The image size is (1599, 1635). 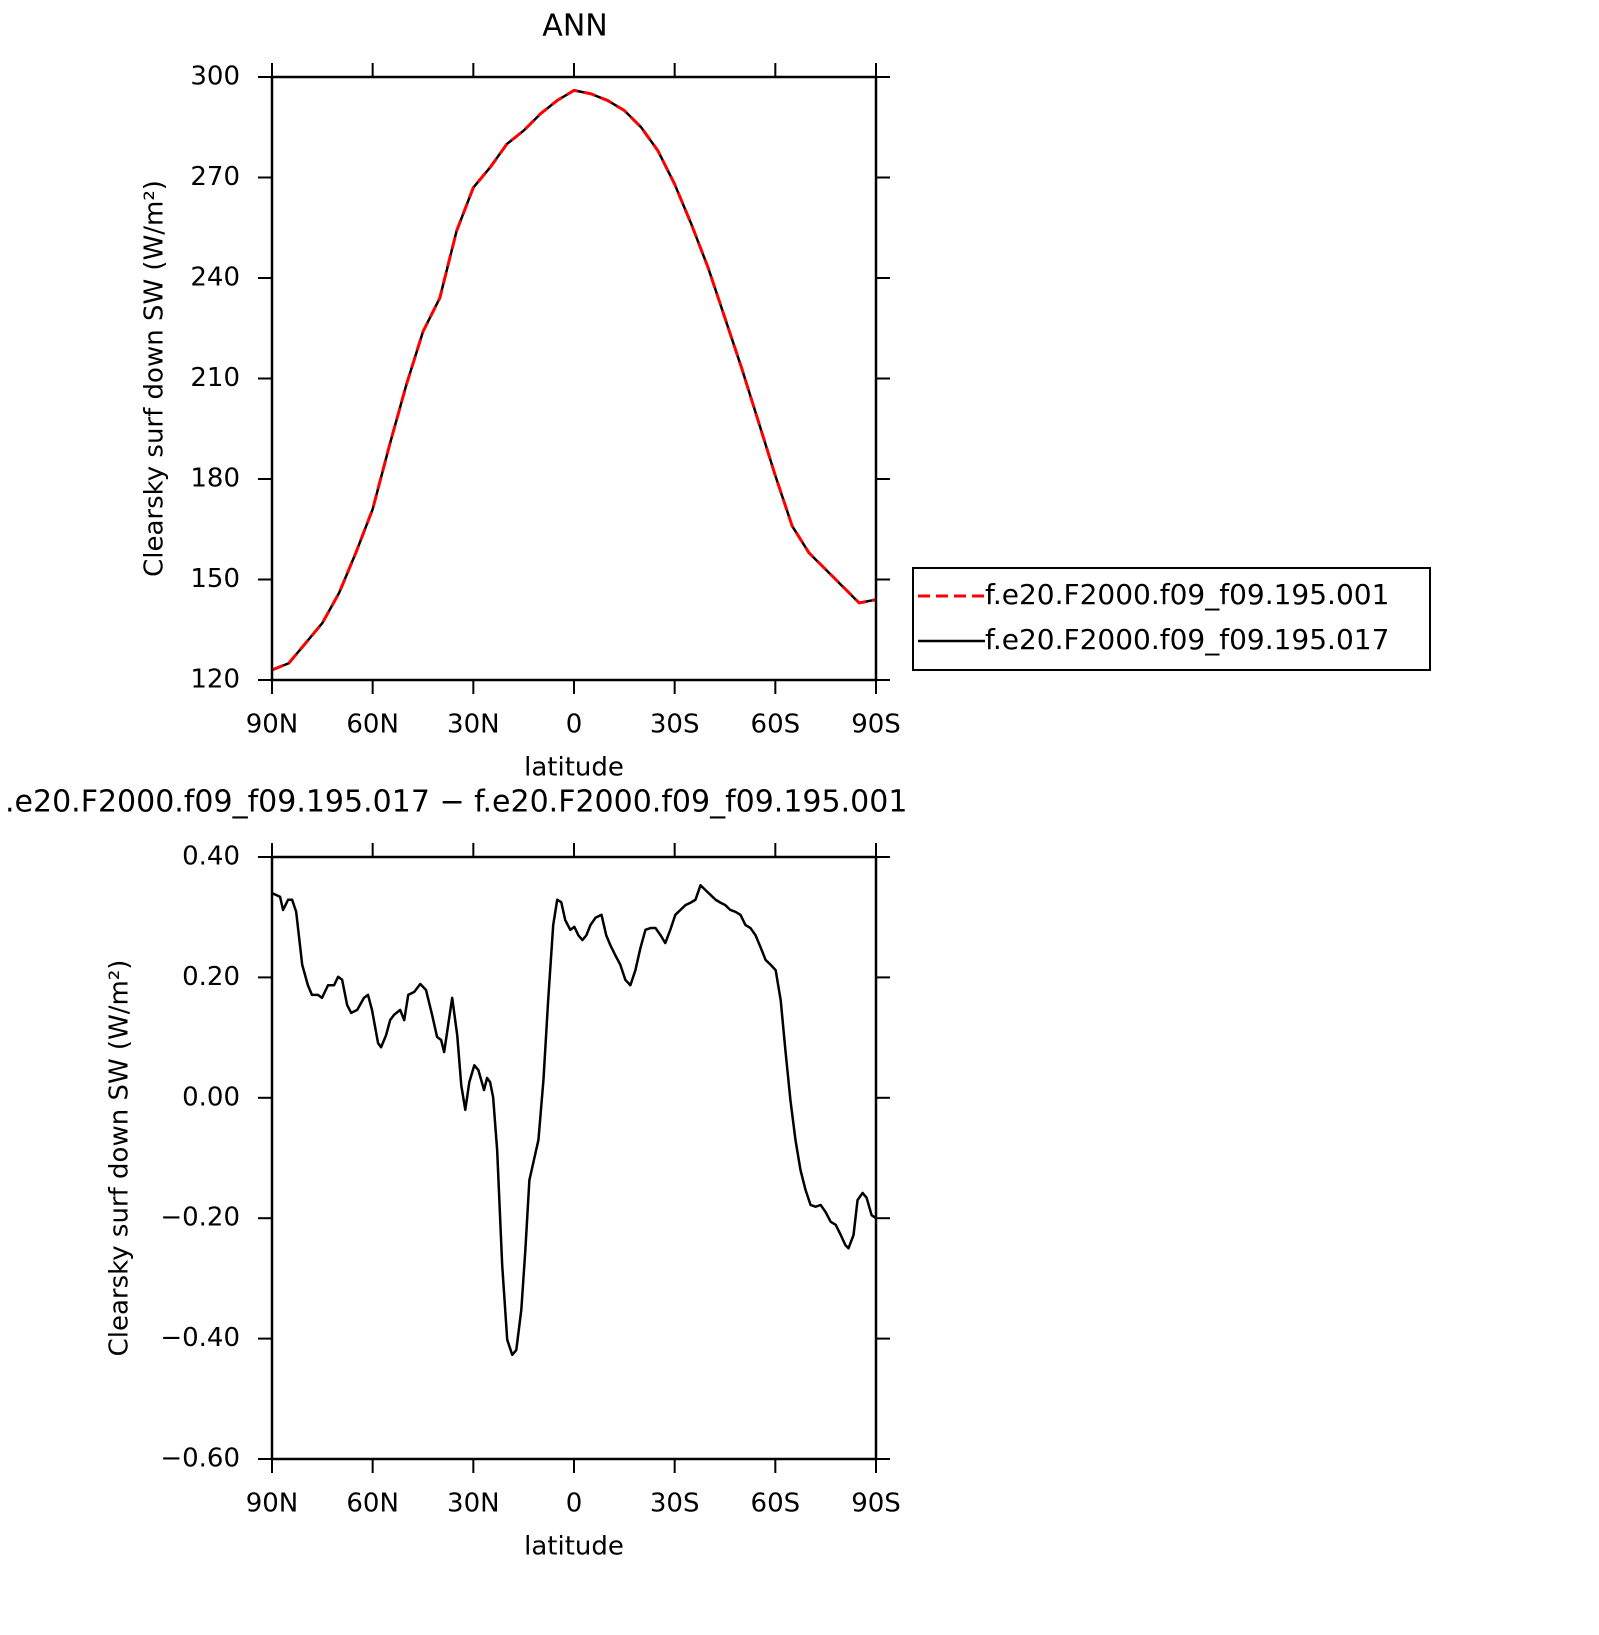 I want to click on y-tick-label: 300, so click(x=215, y=77).